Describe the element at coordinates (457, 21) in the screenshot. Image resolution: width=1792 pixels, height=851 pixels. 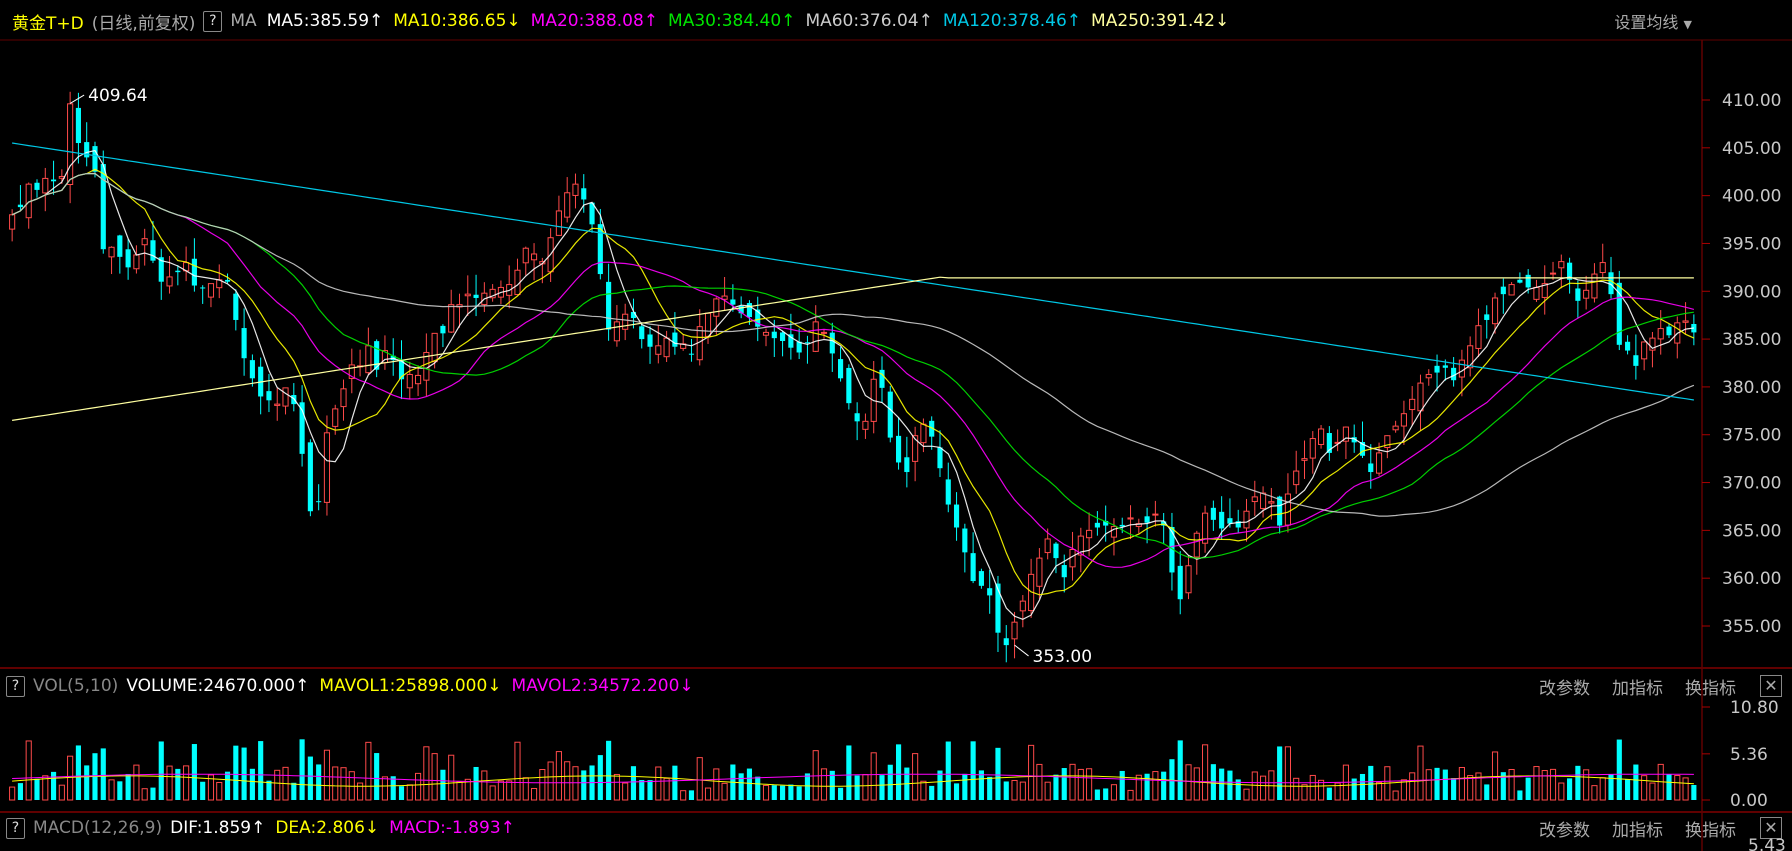
I see `ma-legend-item: MA10:386.65↓` at that location.